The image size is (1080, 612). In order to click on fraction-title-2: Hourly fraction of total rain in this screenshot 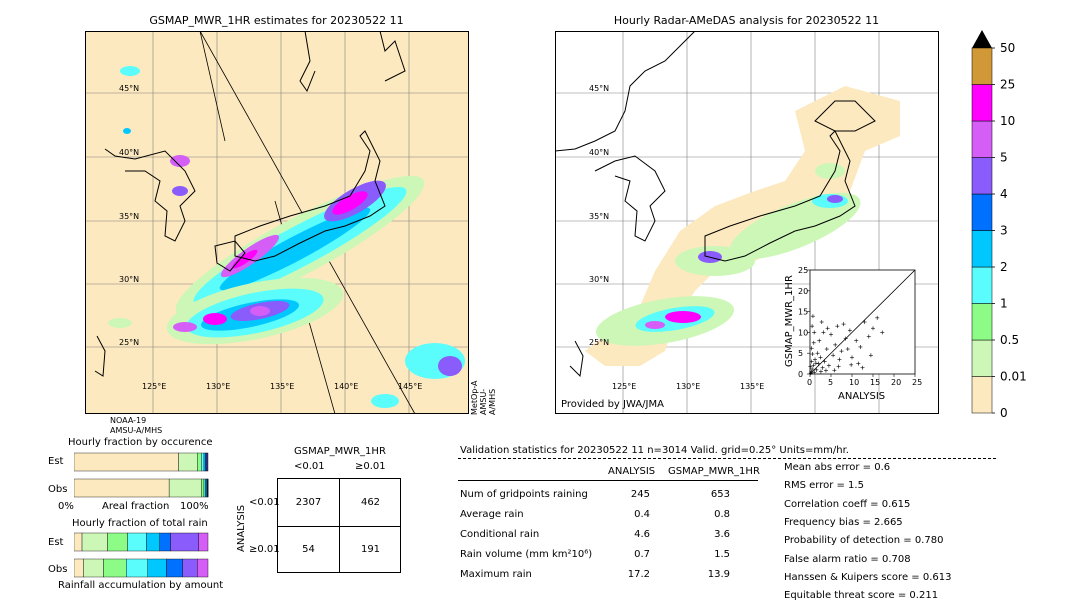, I will do `click(140, 523)`.